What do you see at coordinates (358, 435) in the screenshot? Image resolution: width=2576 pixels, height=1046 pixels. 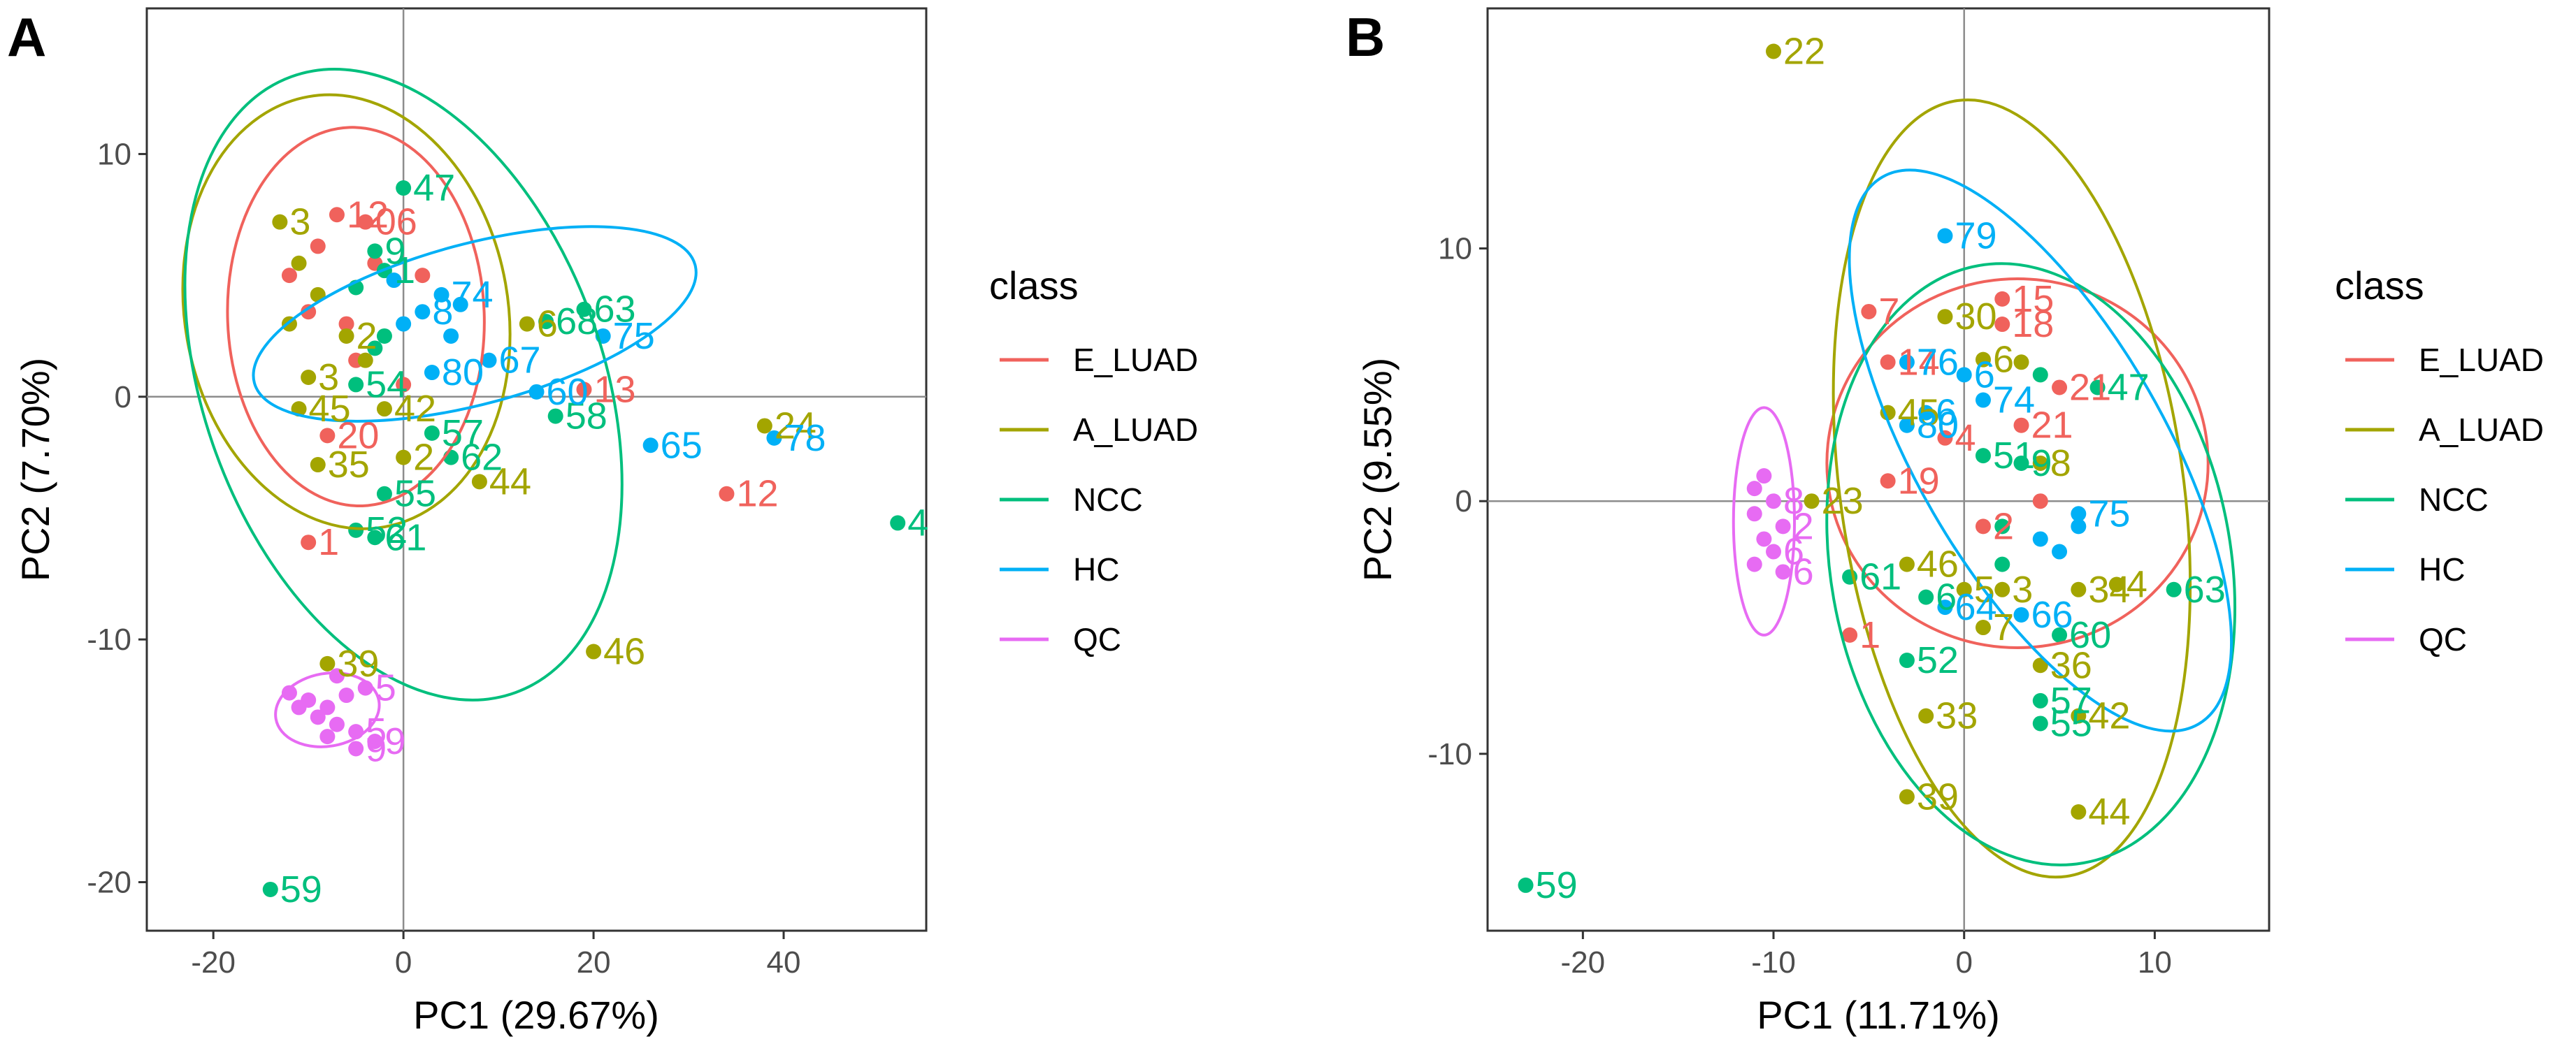 I see `point-label: 20` at bounding box center [358, 435].